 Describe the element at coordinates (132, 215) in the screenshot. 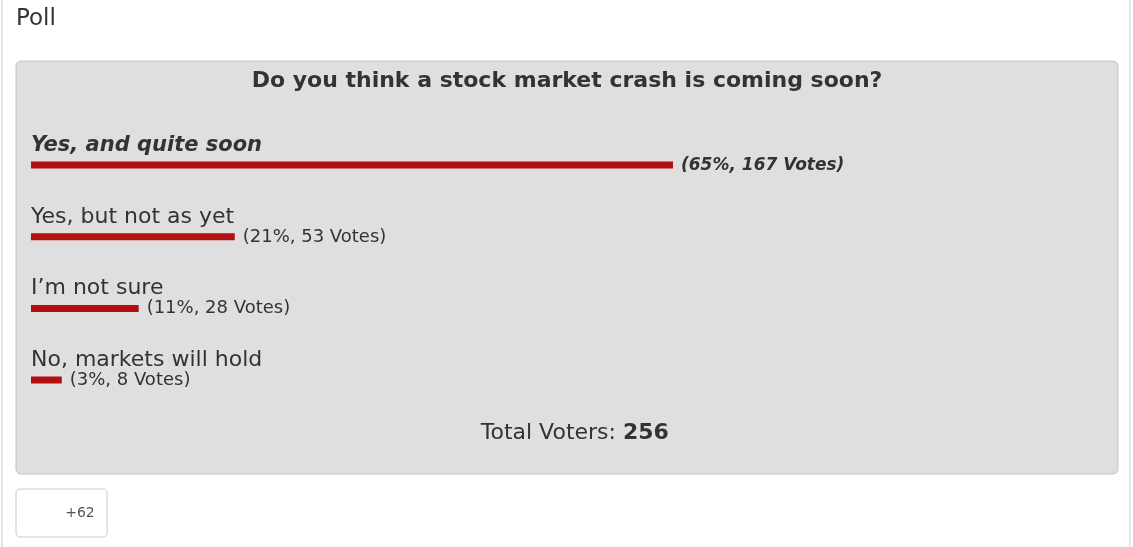

I see `y-tick-label: Yes, but not as yet` at that location.